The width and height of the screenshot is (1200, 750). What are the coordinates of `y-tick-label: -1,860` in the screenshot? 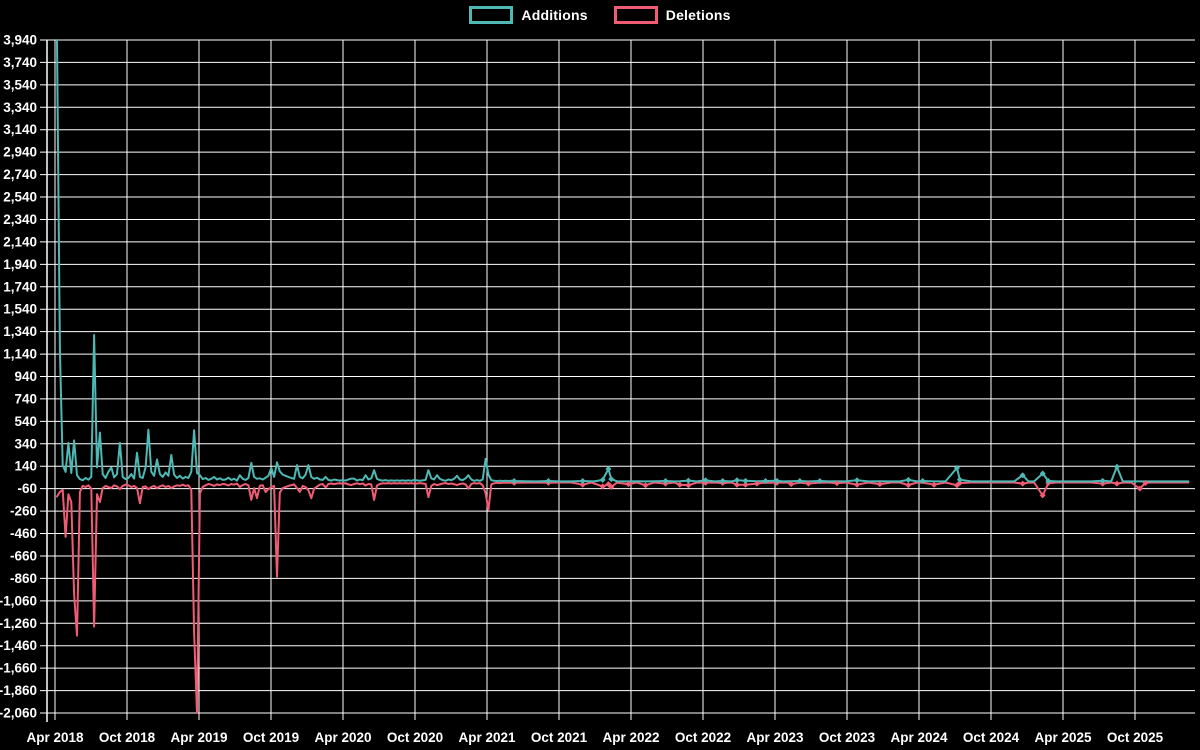 It's located at (18, 690).